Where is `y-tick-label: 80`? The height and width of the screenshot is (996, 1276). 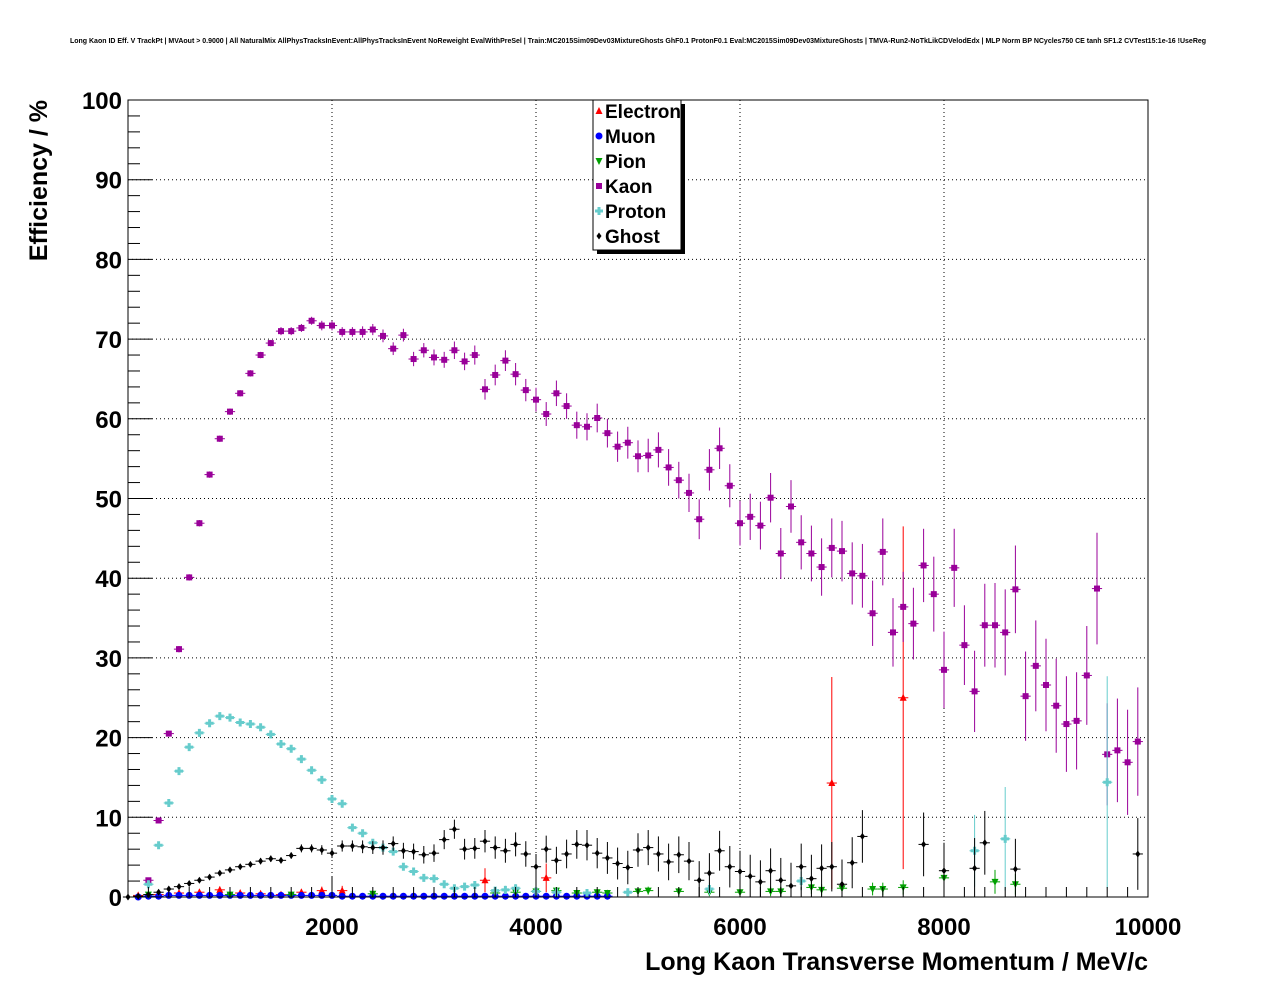 y-tick-label: 80 is located at coordinates (108, 260).